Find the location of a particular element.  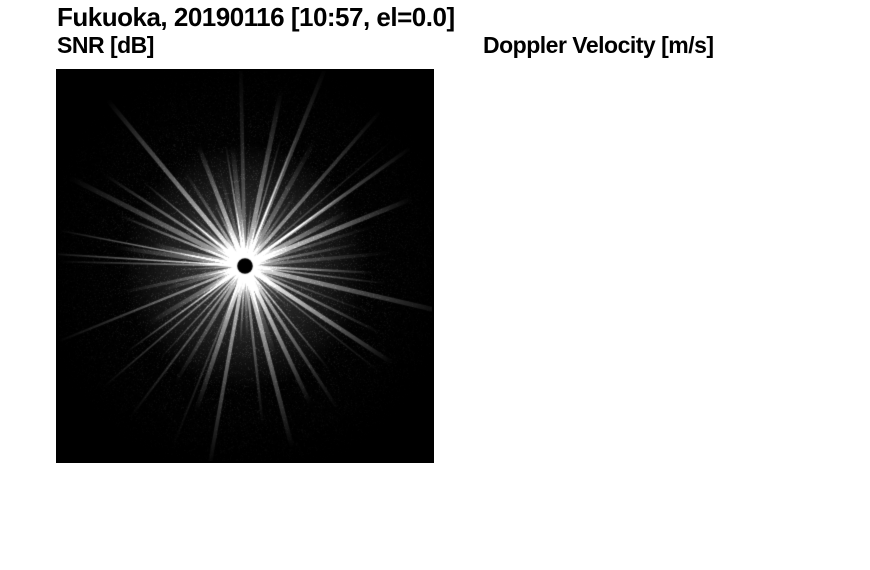

page-title: Fukuoka, 20190116 [10:57, el=0.0] is located at coordinates (256, 17).